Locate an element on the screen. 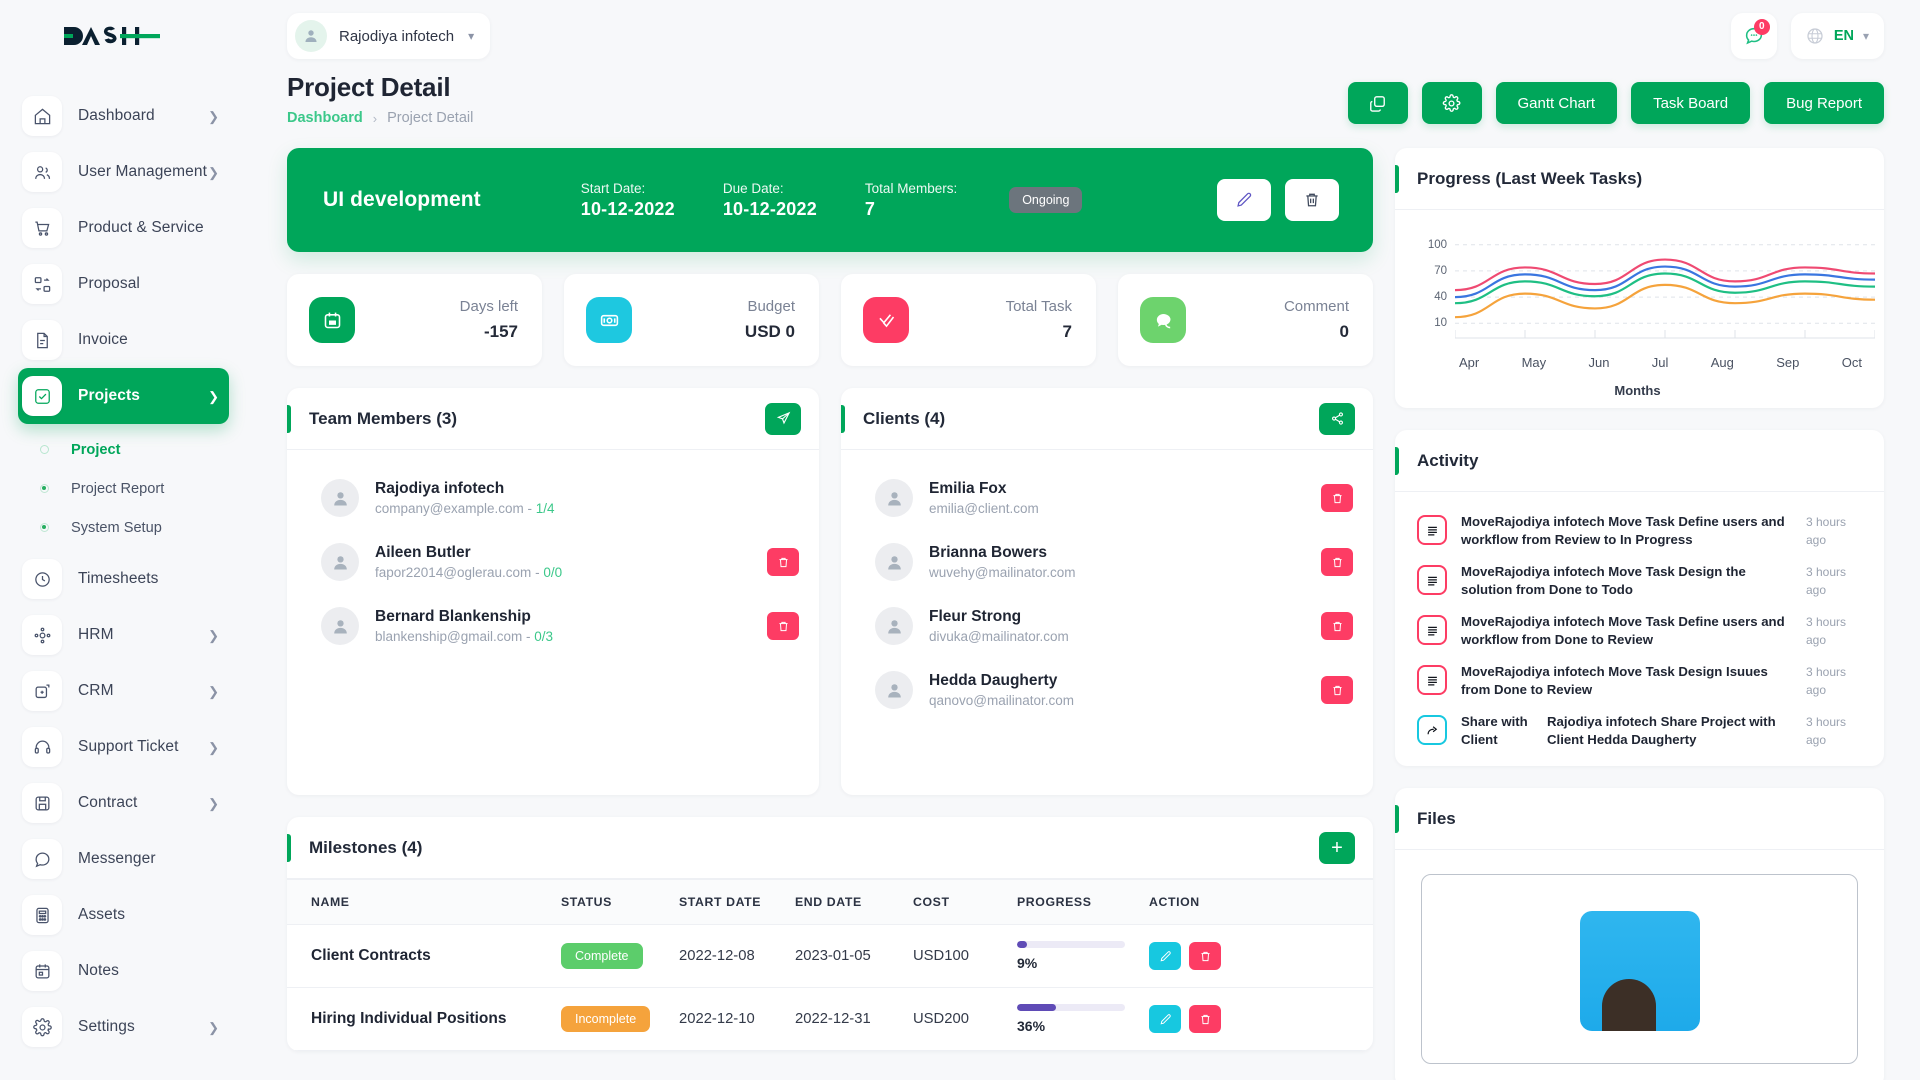  sidebar-item-contract: Contract ❯ is located at coordinates (123, 803).